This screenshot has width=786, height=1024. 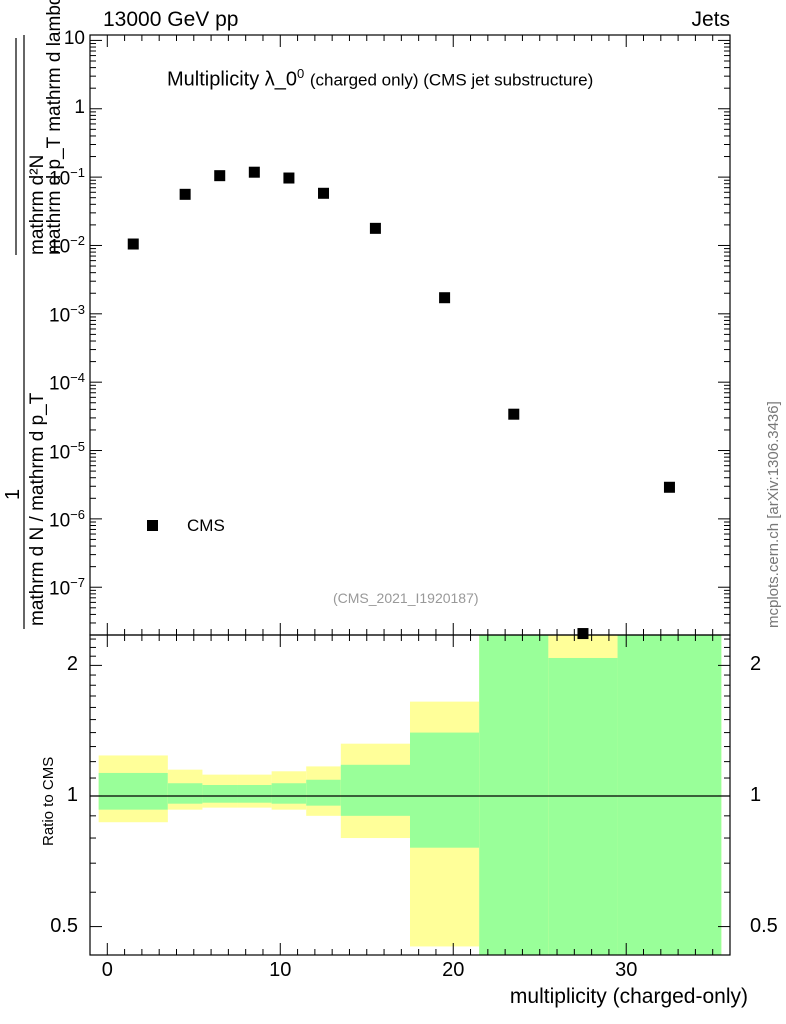 What do you see at coordinates (764, 925) in the screenshot?
I see `ratio-ytick-label-right: 0.5` at bounding box center [764, 925].